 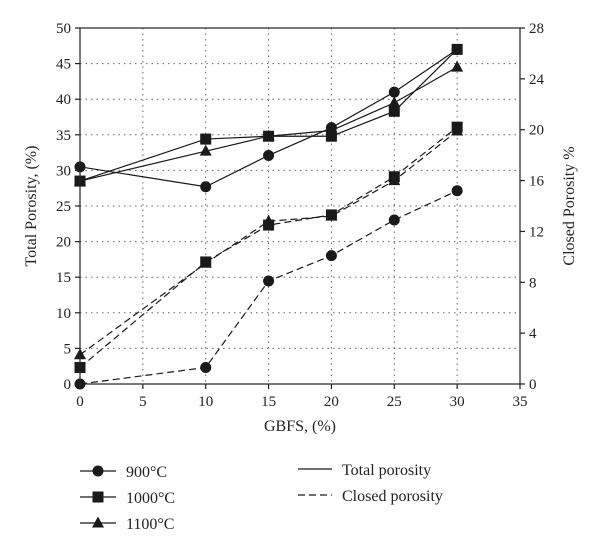 I want to click on right-y-tick-label: 4, so click(x=533, y=334).